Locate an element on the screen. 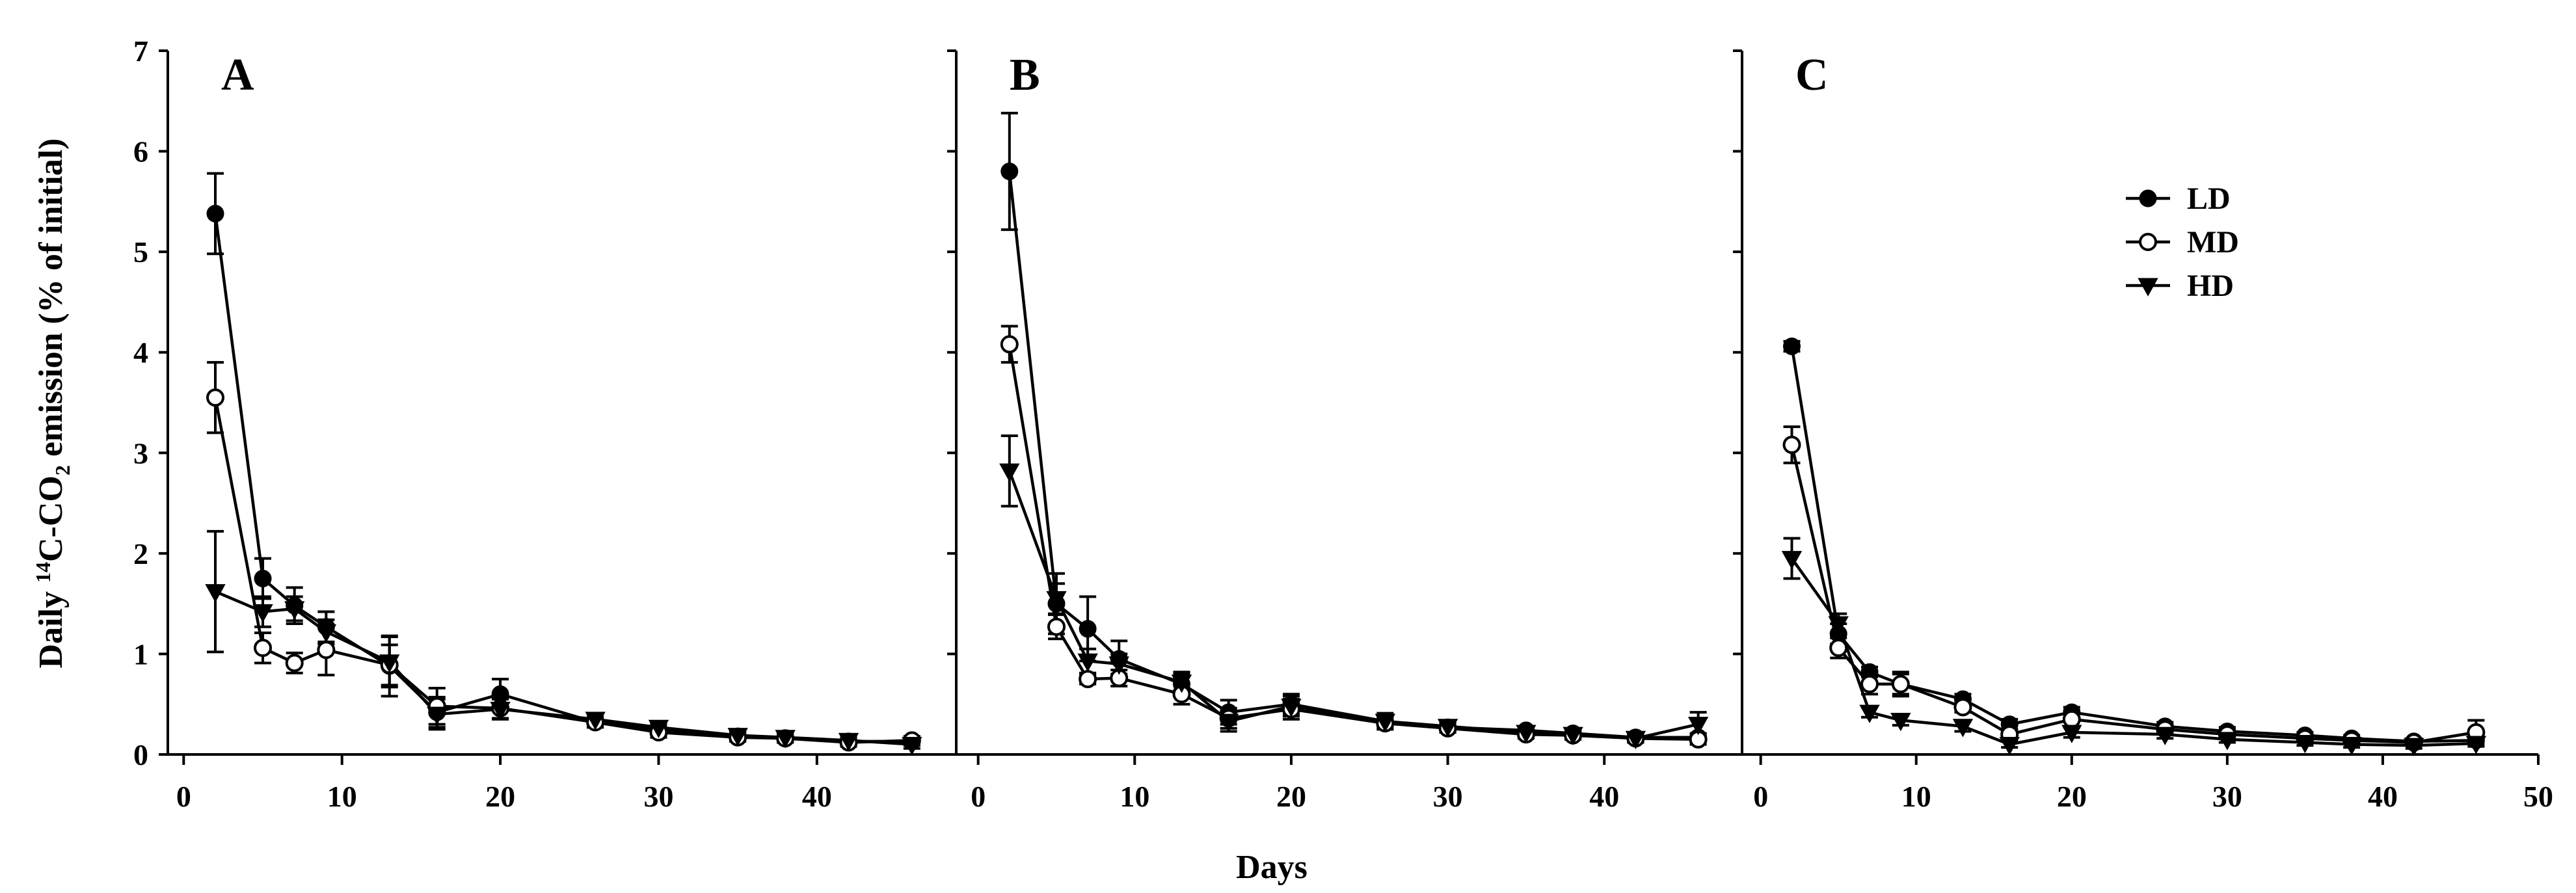  legend: LD MD HD is located at coordinates (2182, 242).